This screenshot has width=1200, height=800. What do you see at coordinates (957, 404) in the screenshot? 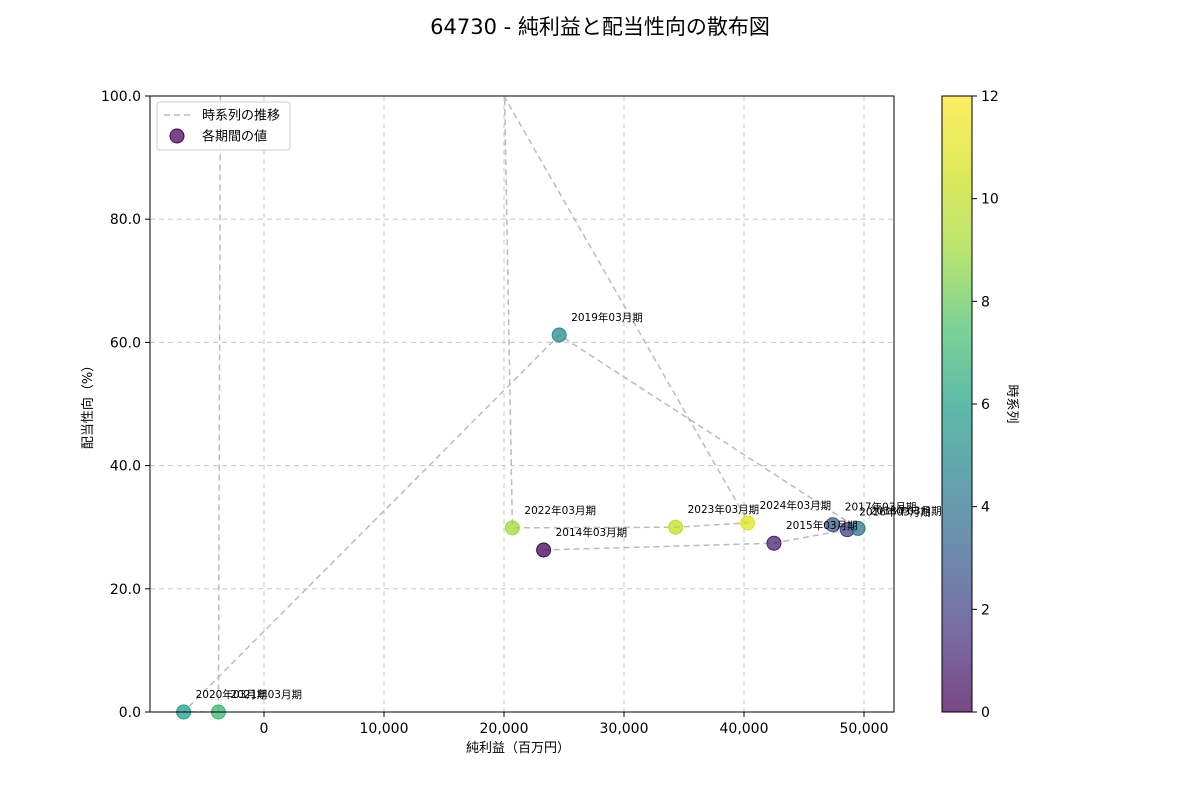
I see `colorbar-gradient` at bounding box center [957, 404].